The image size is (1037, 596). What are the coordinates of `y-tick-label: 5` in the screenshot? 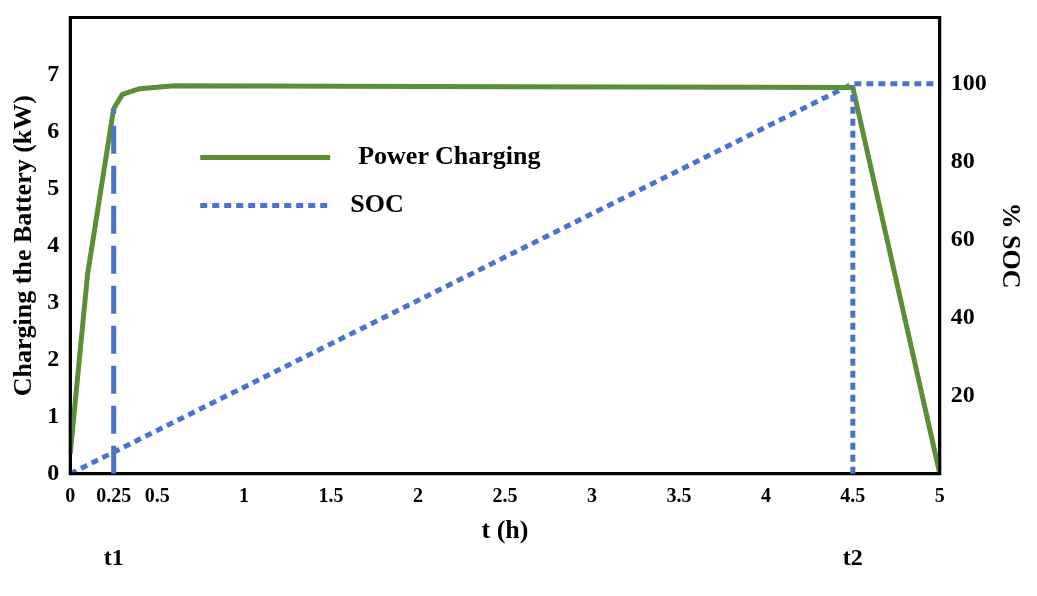 It's located at (53, 186).